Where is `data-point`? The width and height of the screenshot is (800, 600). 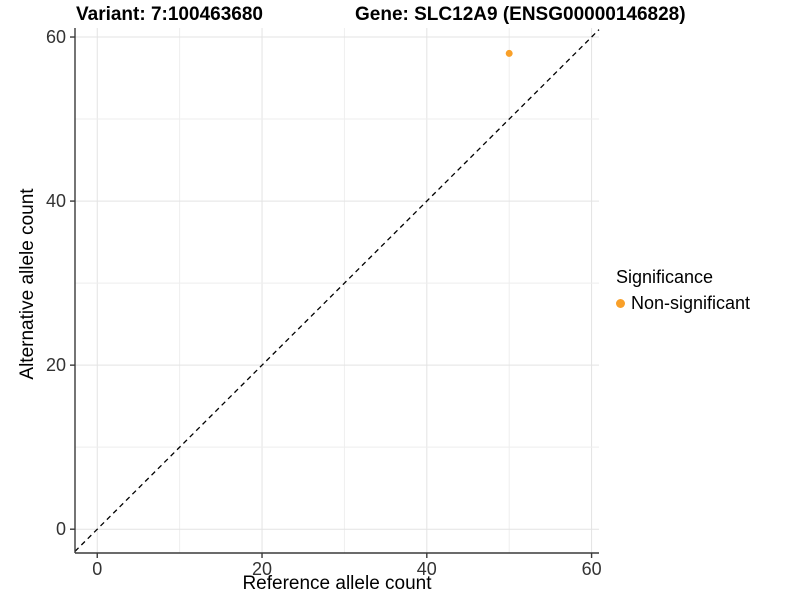
data-point is located at coordinates (509, 53).